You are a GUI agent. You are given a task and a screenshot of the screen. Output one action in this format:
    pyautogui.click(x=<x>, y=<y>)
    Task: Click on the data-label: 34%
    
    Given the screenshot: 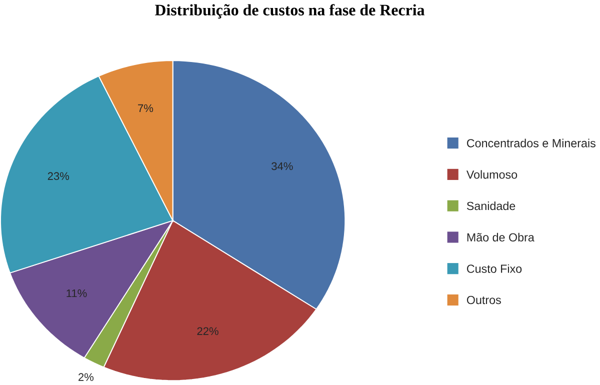 What is the action you would take?
    pyautogui.click(x=282, y=166)
    